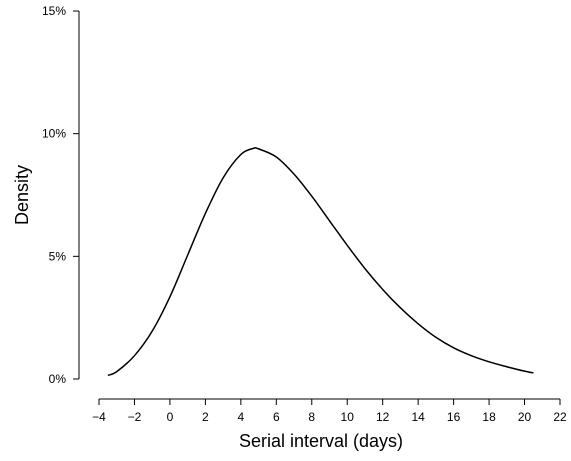 Image resolution: width=571 pixels, height=461 pixels. What do you see at coordinates (560, 417) in the screenshot?
I see `x-tick-label: 22` at bounding box center [560, 417].